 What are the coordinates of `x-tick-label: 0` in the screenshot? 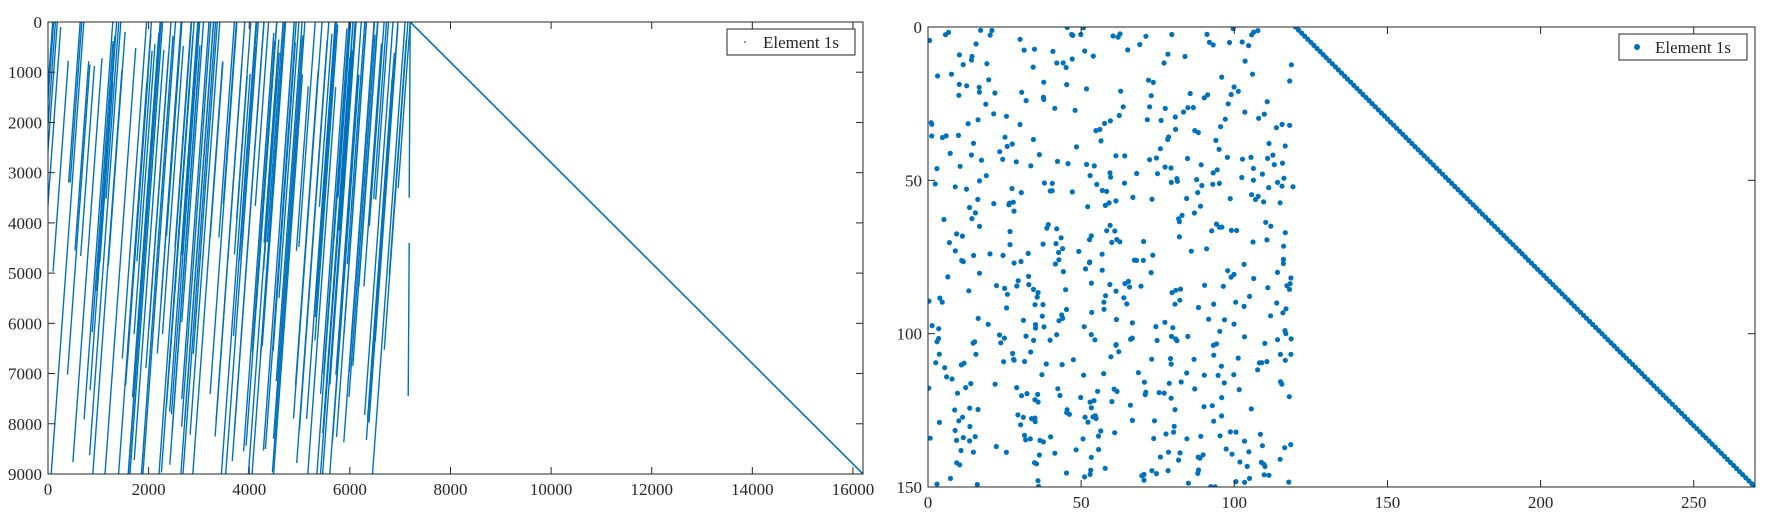 It's located at (928, 502).